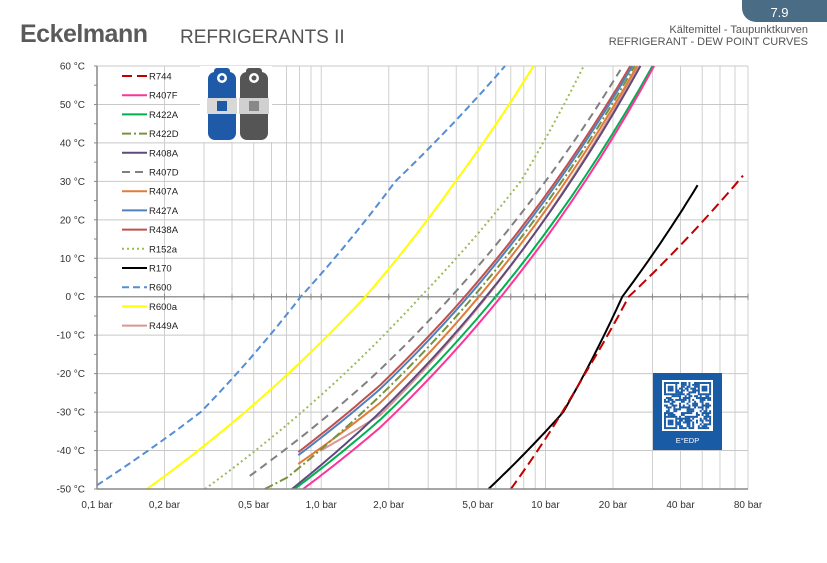  I want to click on legend-label-r422a: R422A, so click(164, 115).